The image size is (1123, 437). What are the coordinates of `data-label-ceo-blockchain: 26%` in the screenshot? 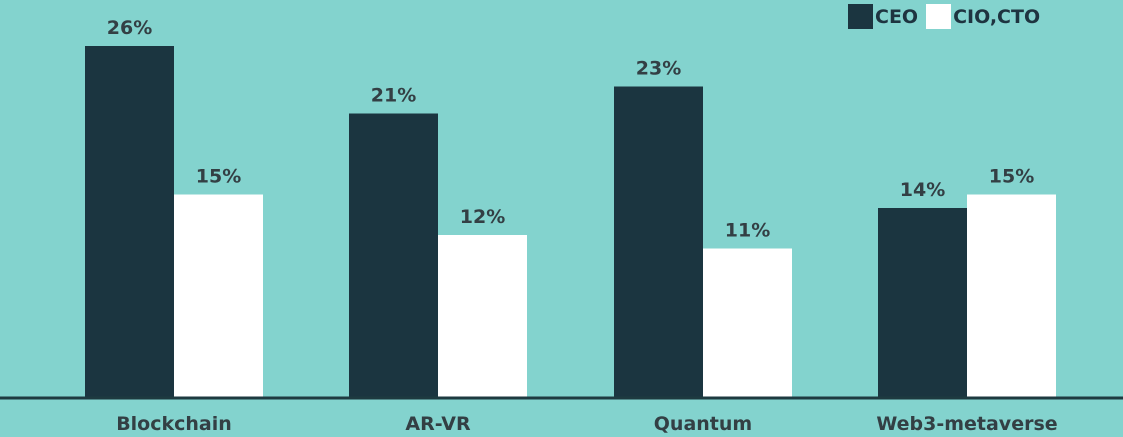 It's located at (129, 28).